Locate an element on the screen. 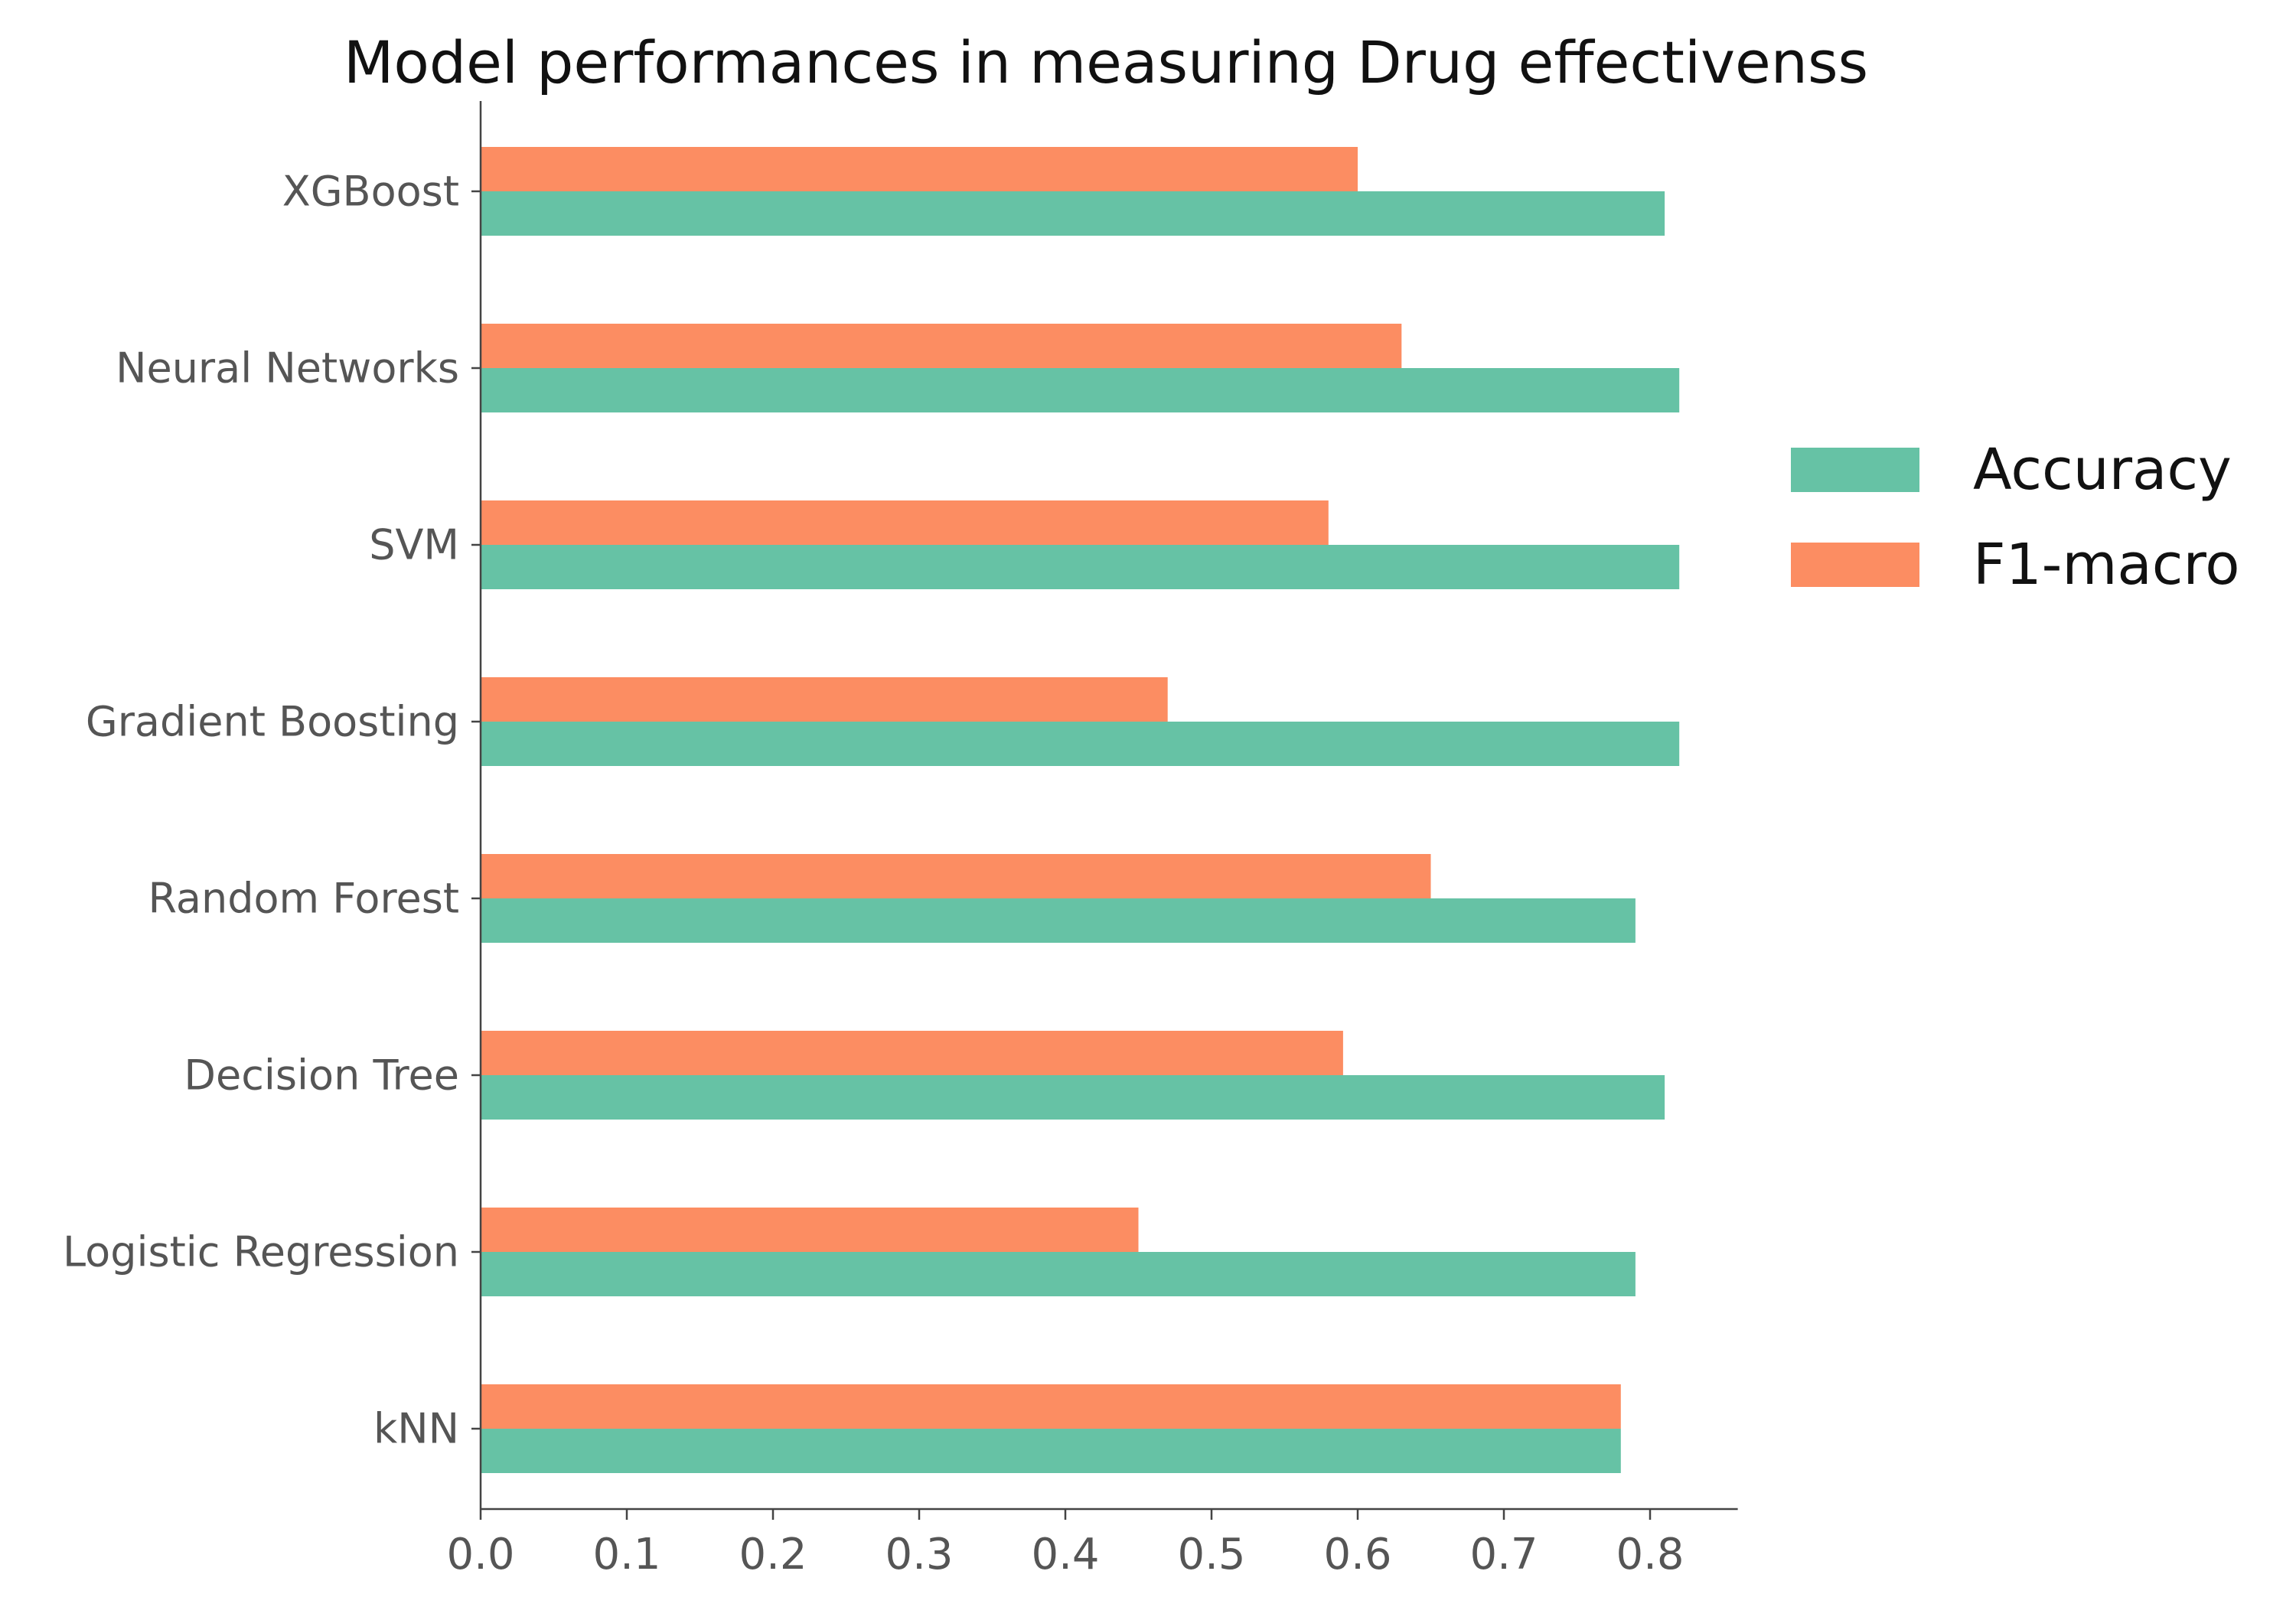 The height and width of the screenshot is (1607, 2296). category-label: kNN is located at coordinates (416, 1429).